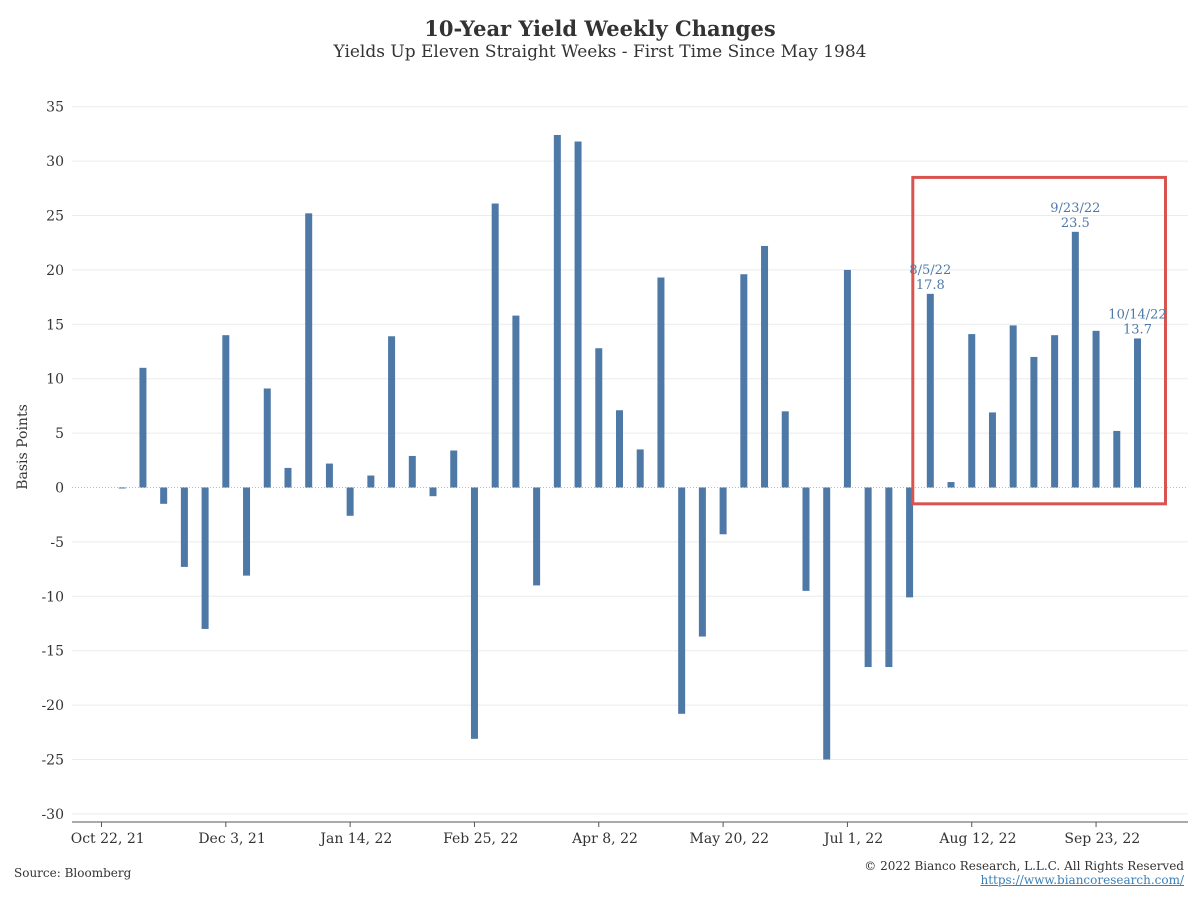 This screenshot has height=900, width=1200. Describe the element at coordinates (52, 652) in the screenshot. I see `y-tick-label: -15` at that location.